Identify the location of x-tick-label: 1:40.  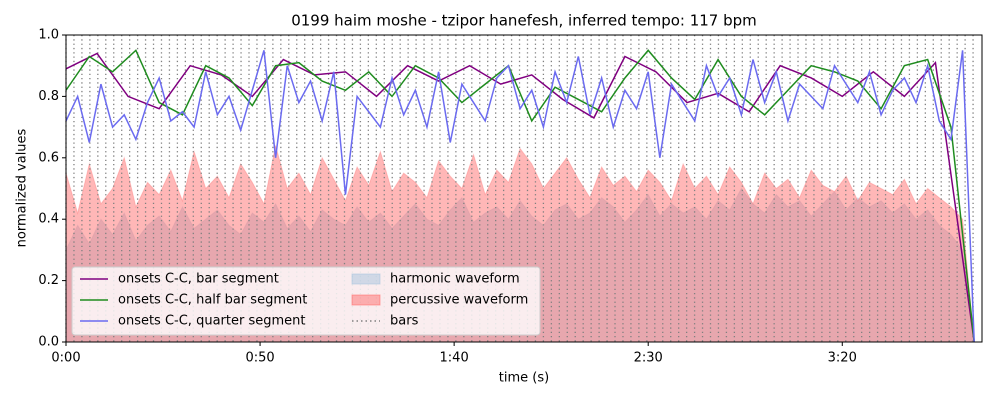
(454, 358).